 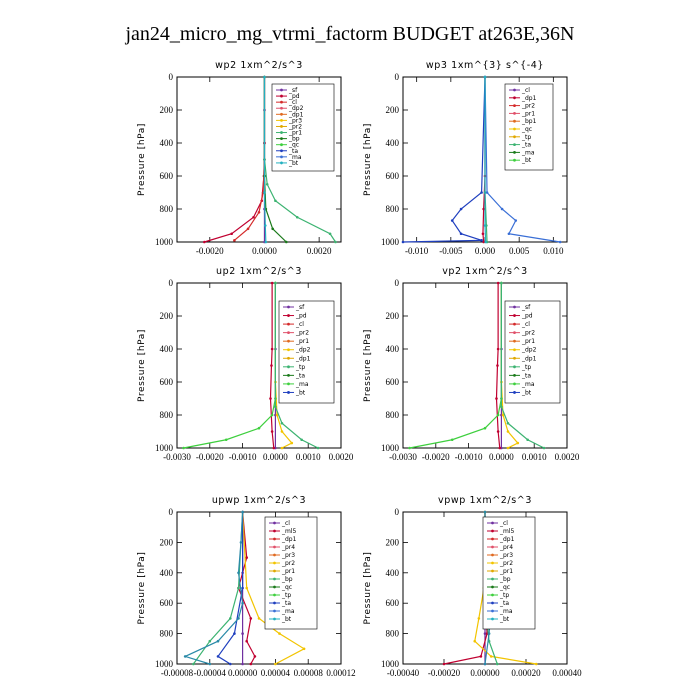 What do you see at coordinates (525, 324) in the screenshot?
I see `legend-label: _cl` at bounding box center [525, 324].